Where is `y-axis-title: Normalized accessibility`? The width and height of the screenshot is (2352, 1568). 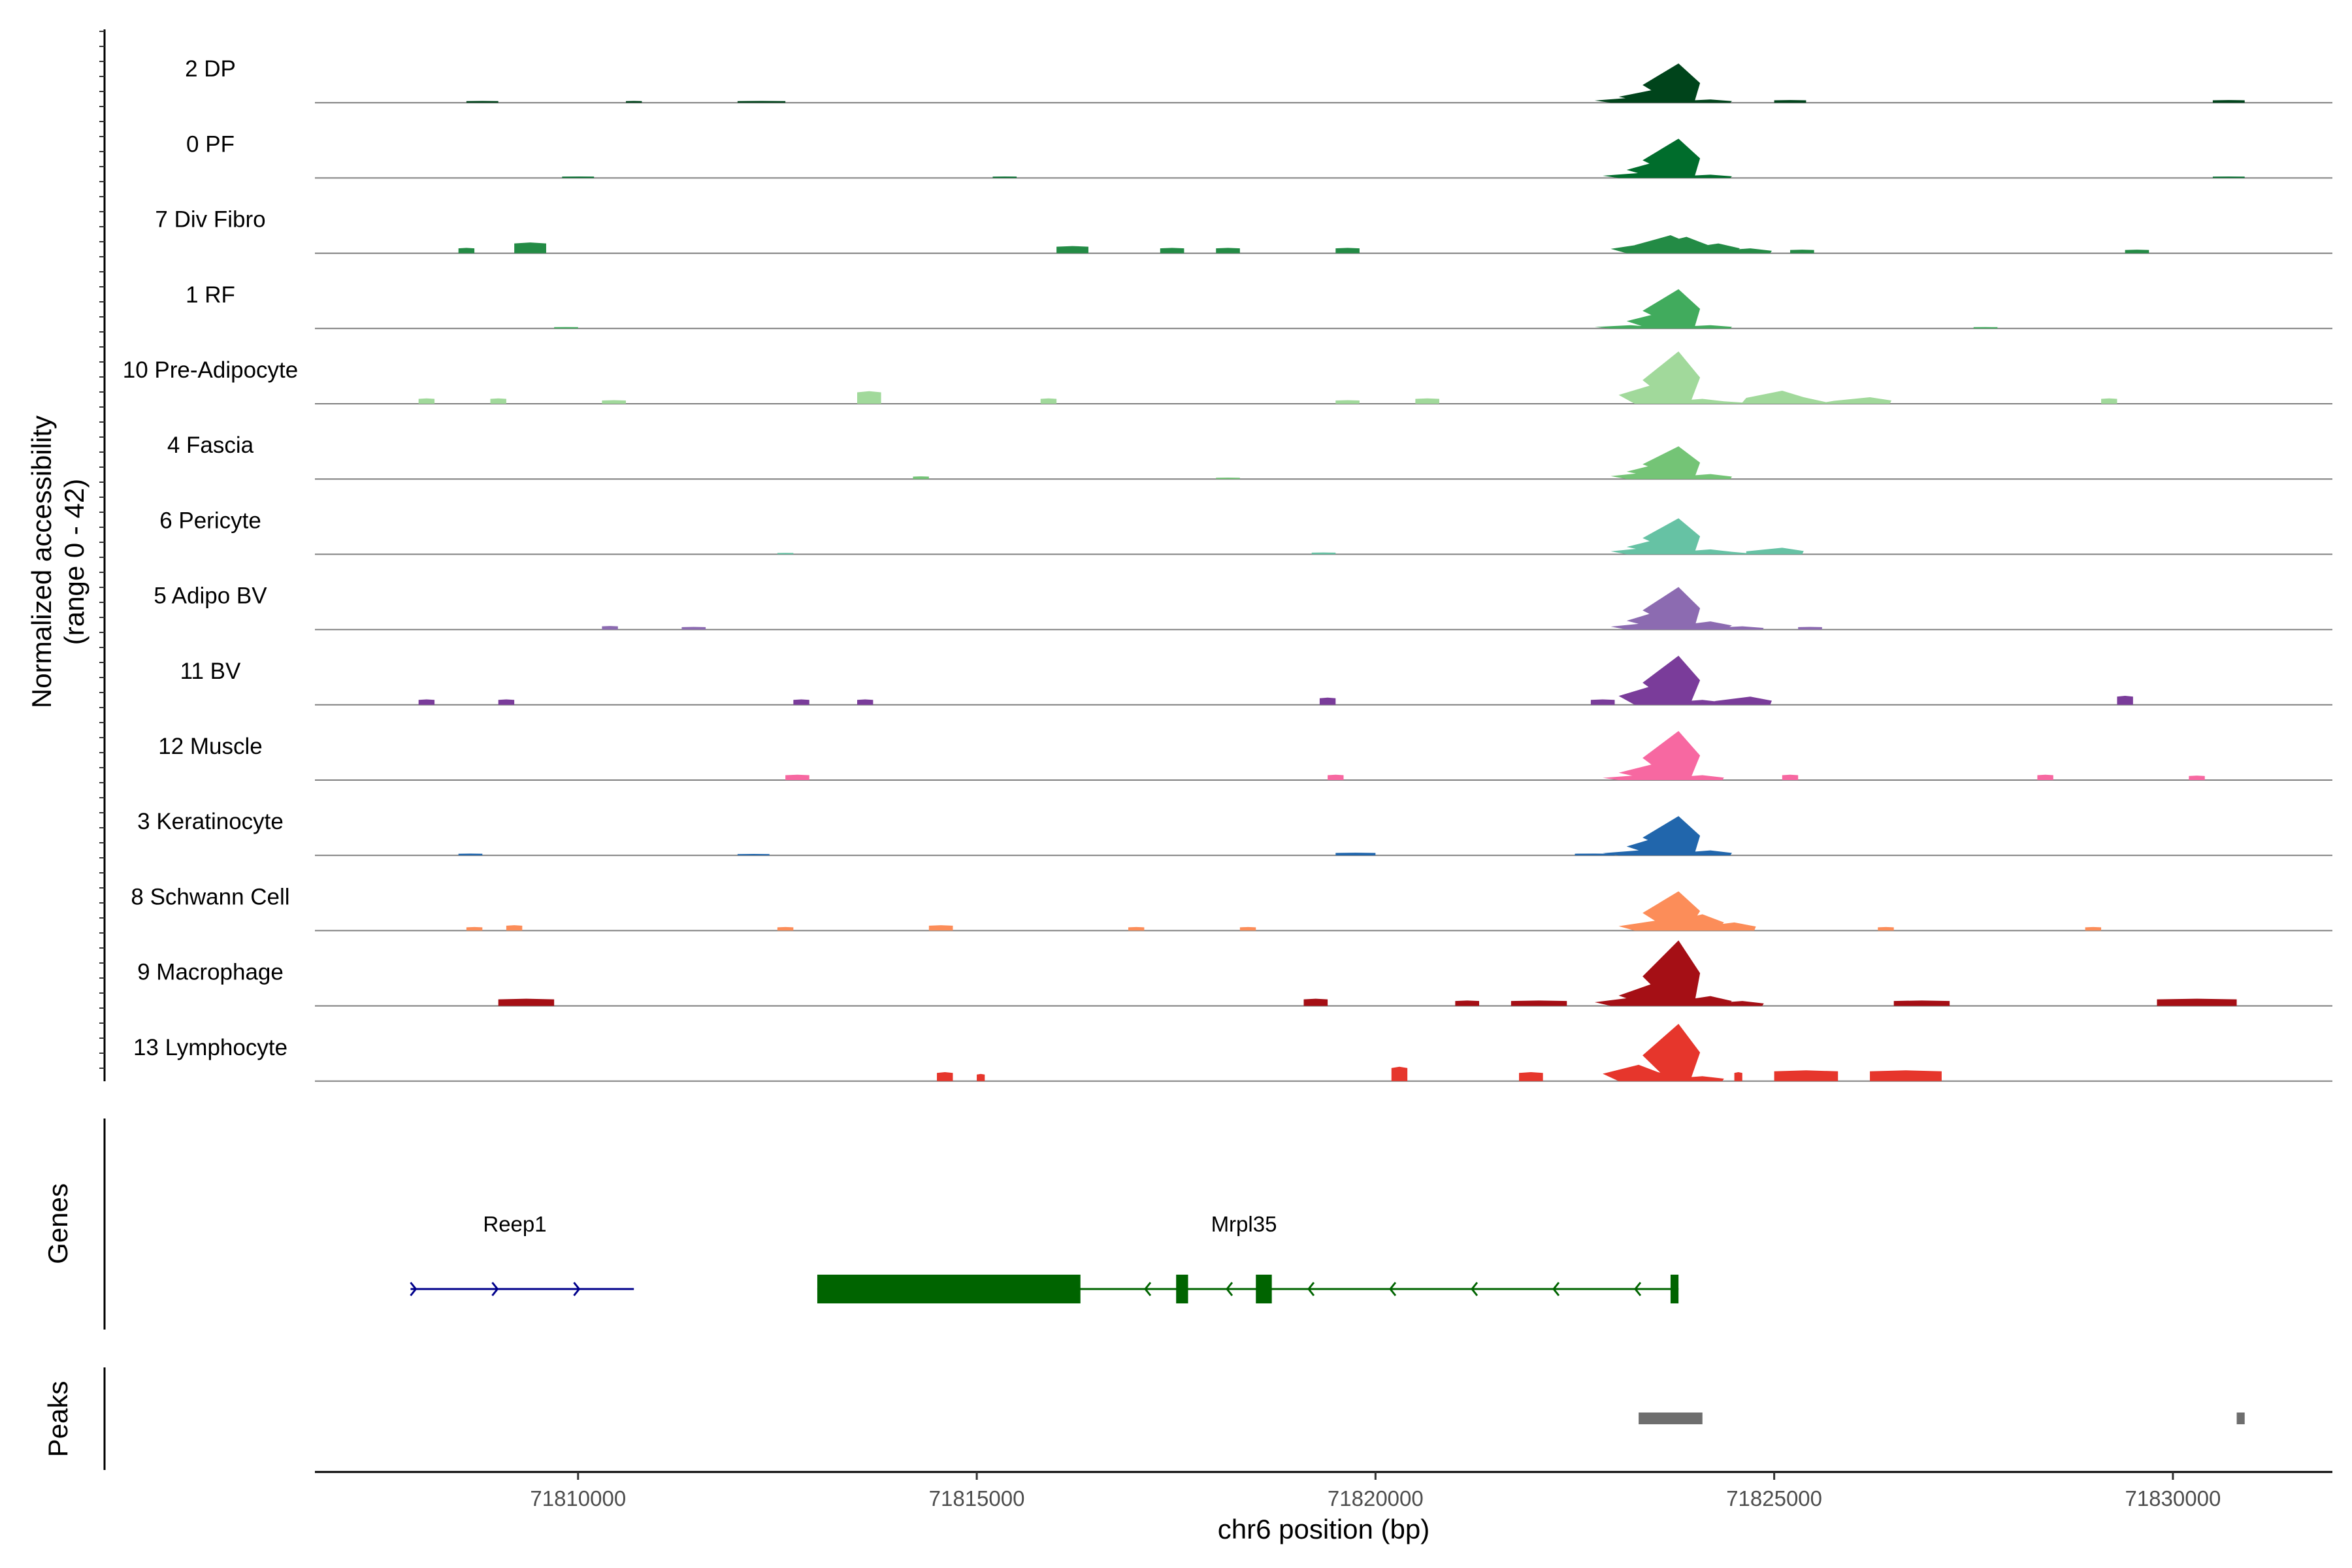 y-axis-title: Normalized accessibility is located at coordinates (41, 562).